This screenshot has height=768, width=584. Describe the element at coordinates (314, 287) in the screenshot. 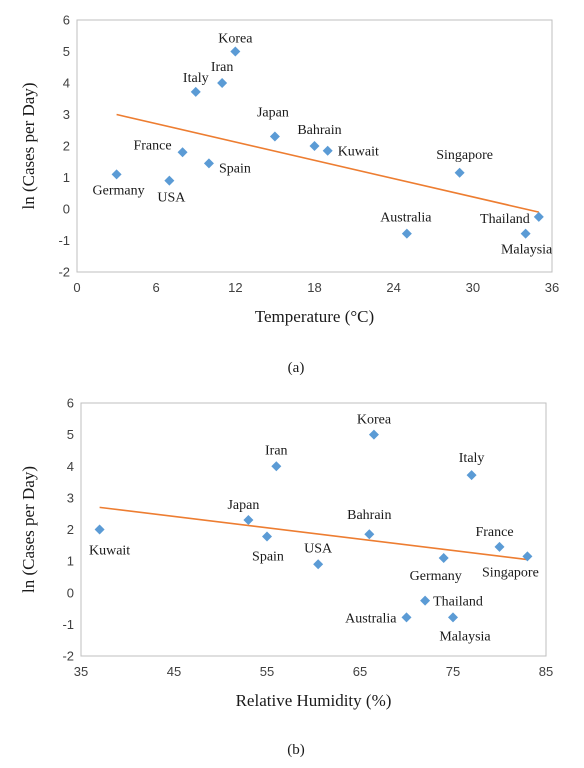

I see `x-tick-label: 18` at that location.